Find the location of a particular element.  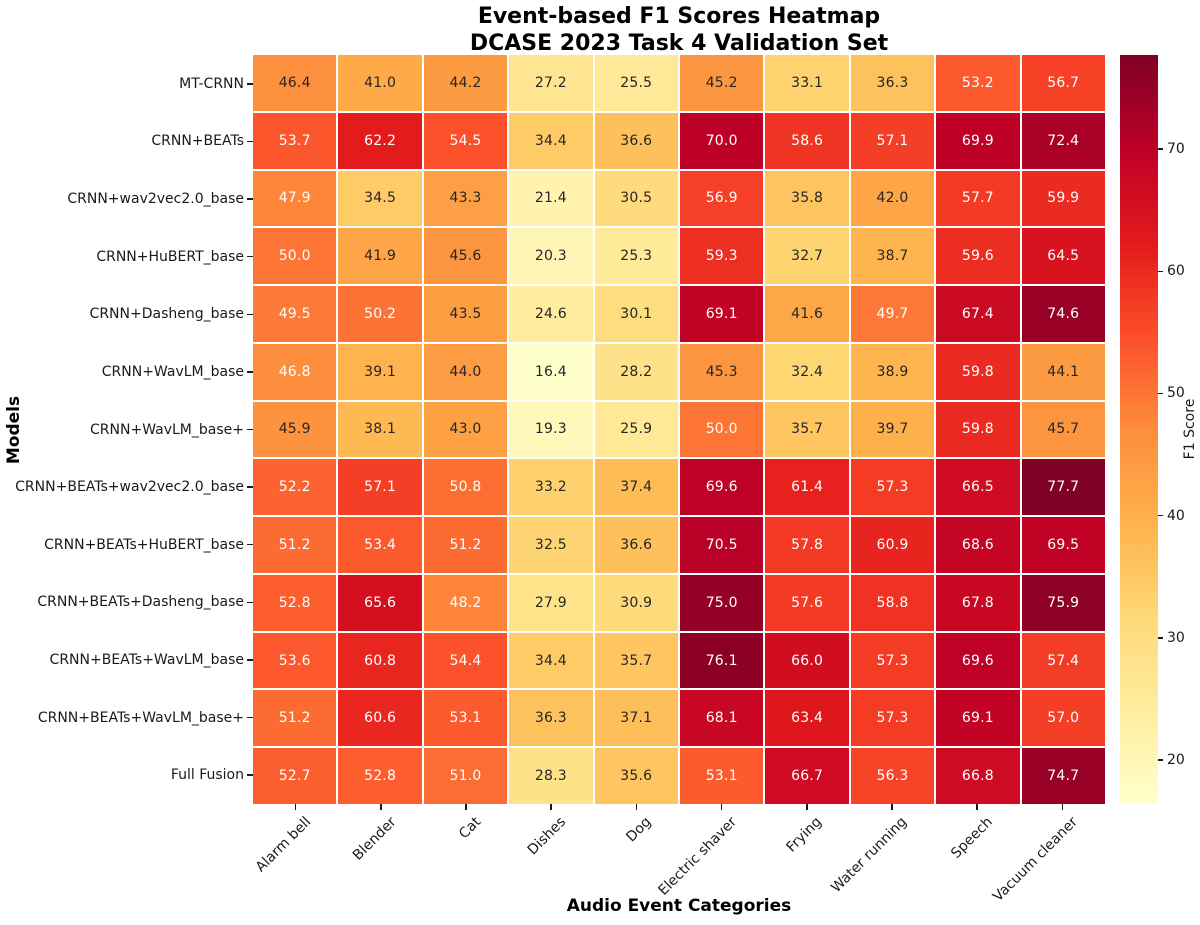

y-tick-label: CRNN+BEATs+WavLM_base+ is located at coordinates (140, 717).